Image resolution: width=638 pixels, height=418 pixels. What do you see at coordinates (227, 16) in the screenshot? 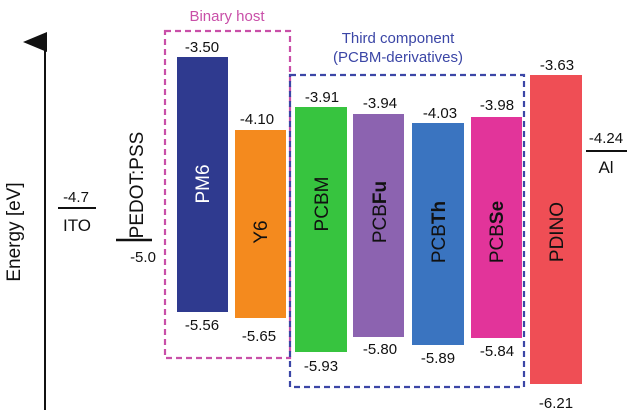
I see `binary-host-label: Binary host` at bounding box center [227, 16].